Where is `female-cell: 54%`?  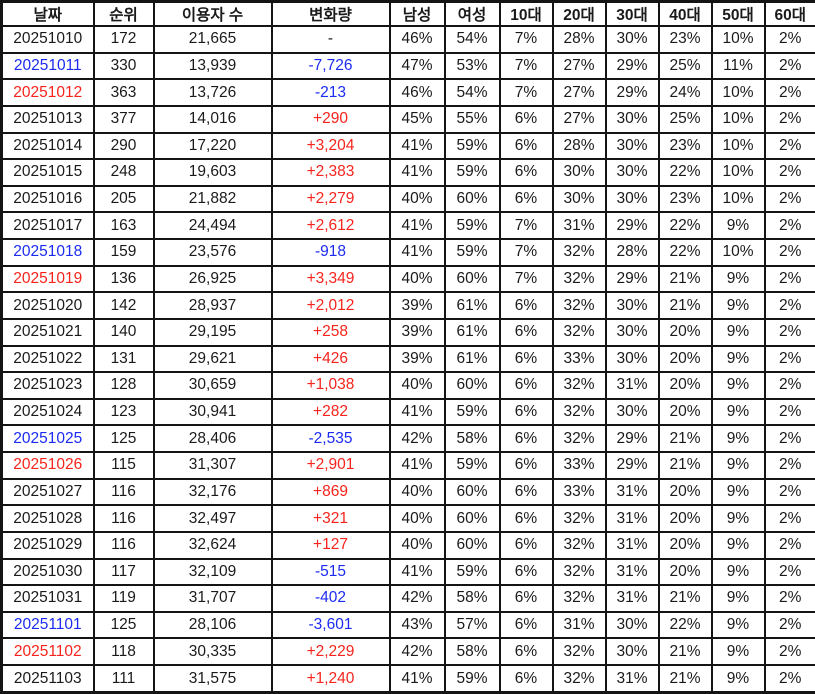
female-cell: 54% is located at coordinates (472, 39).